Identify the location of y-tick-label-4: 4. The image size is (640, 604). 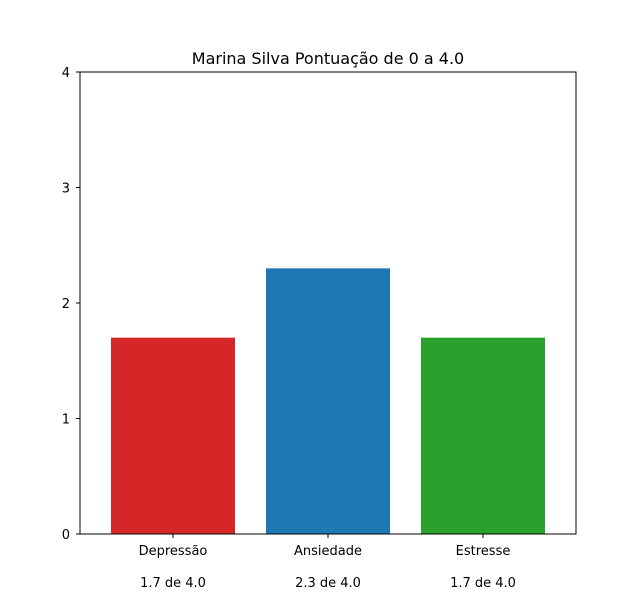
(66, 73).